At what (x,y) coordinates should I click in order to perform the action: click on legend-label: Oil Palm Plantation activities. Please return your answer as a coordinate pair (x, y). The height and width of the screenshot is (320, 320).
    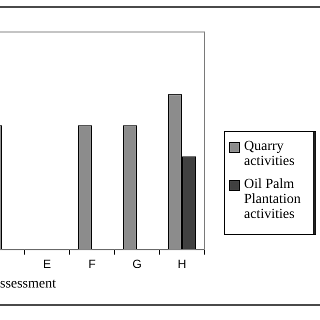
    Looking at the image, I should click on (273, 199).